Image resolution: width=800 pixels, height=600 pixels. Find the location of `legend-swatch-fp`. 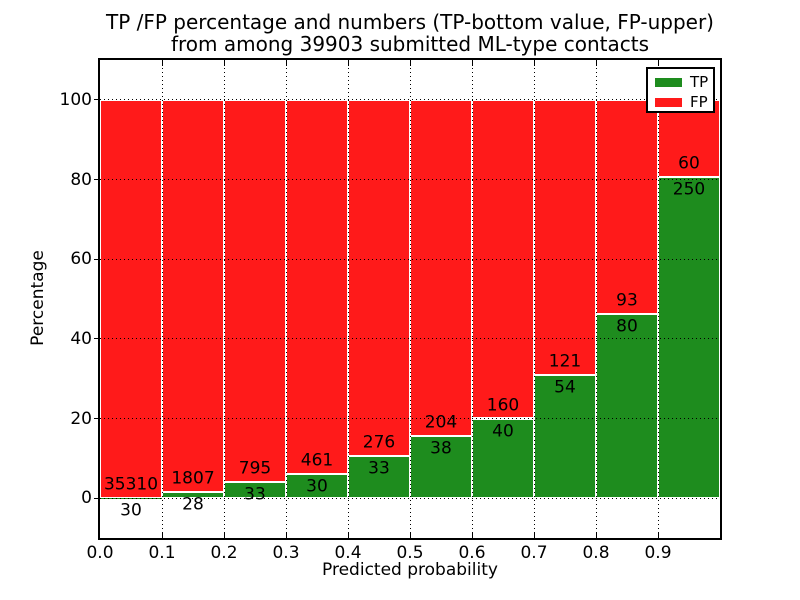

legend-swatch-fp is located at coordinates (668, 102).